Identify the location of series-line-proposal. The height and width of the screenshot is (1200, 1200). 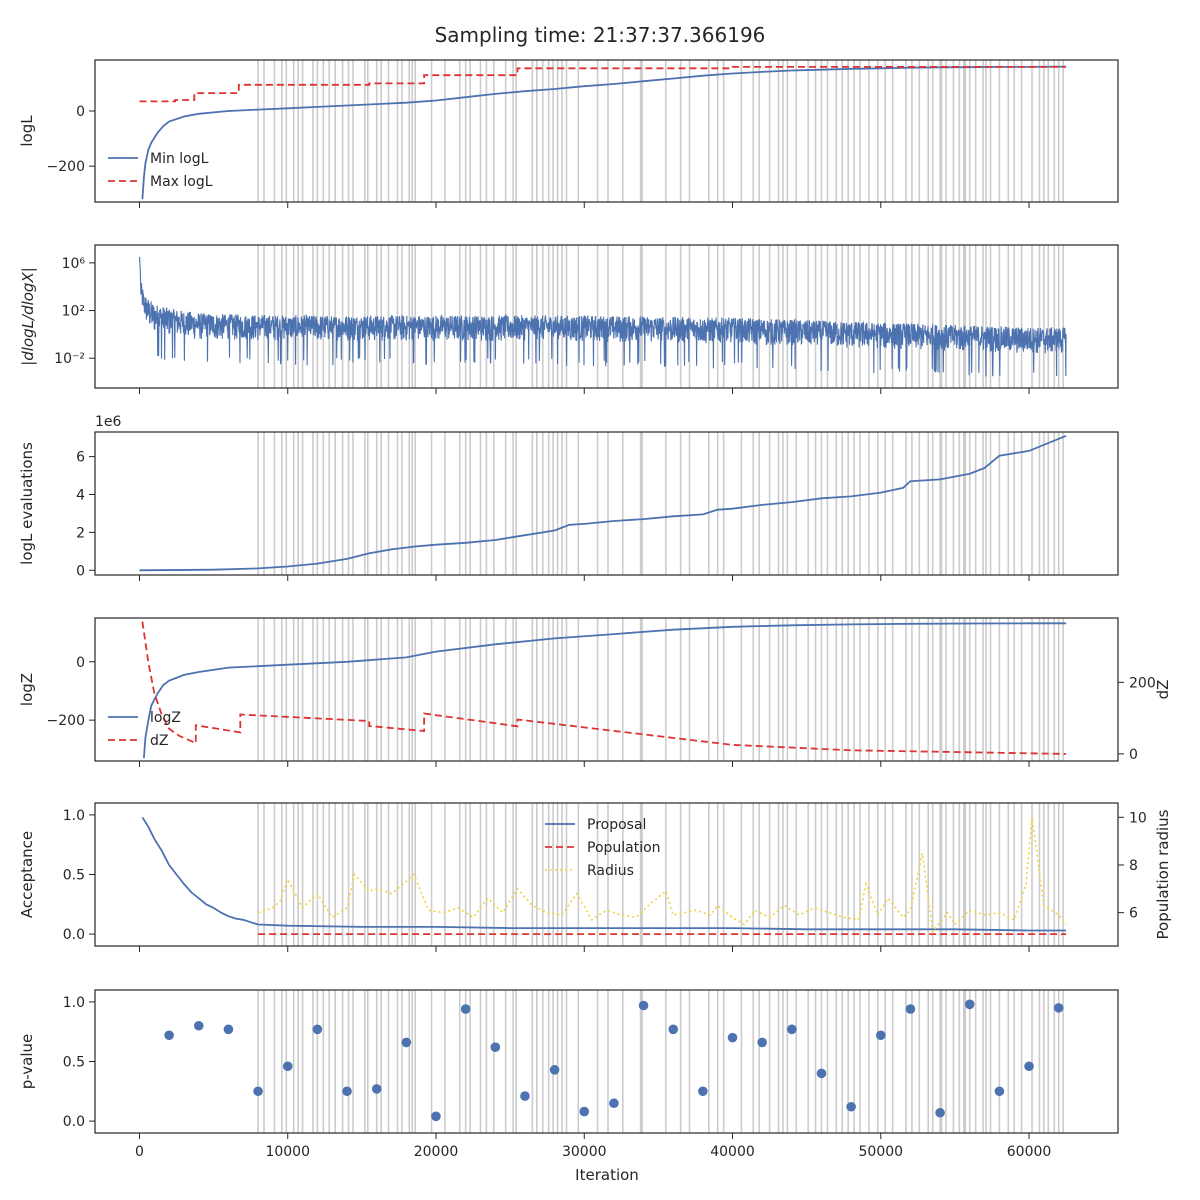
(604, 874).